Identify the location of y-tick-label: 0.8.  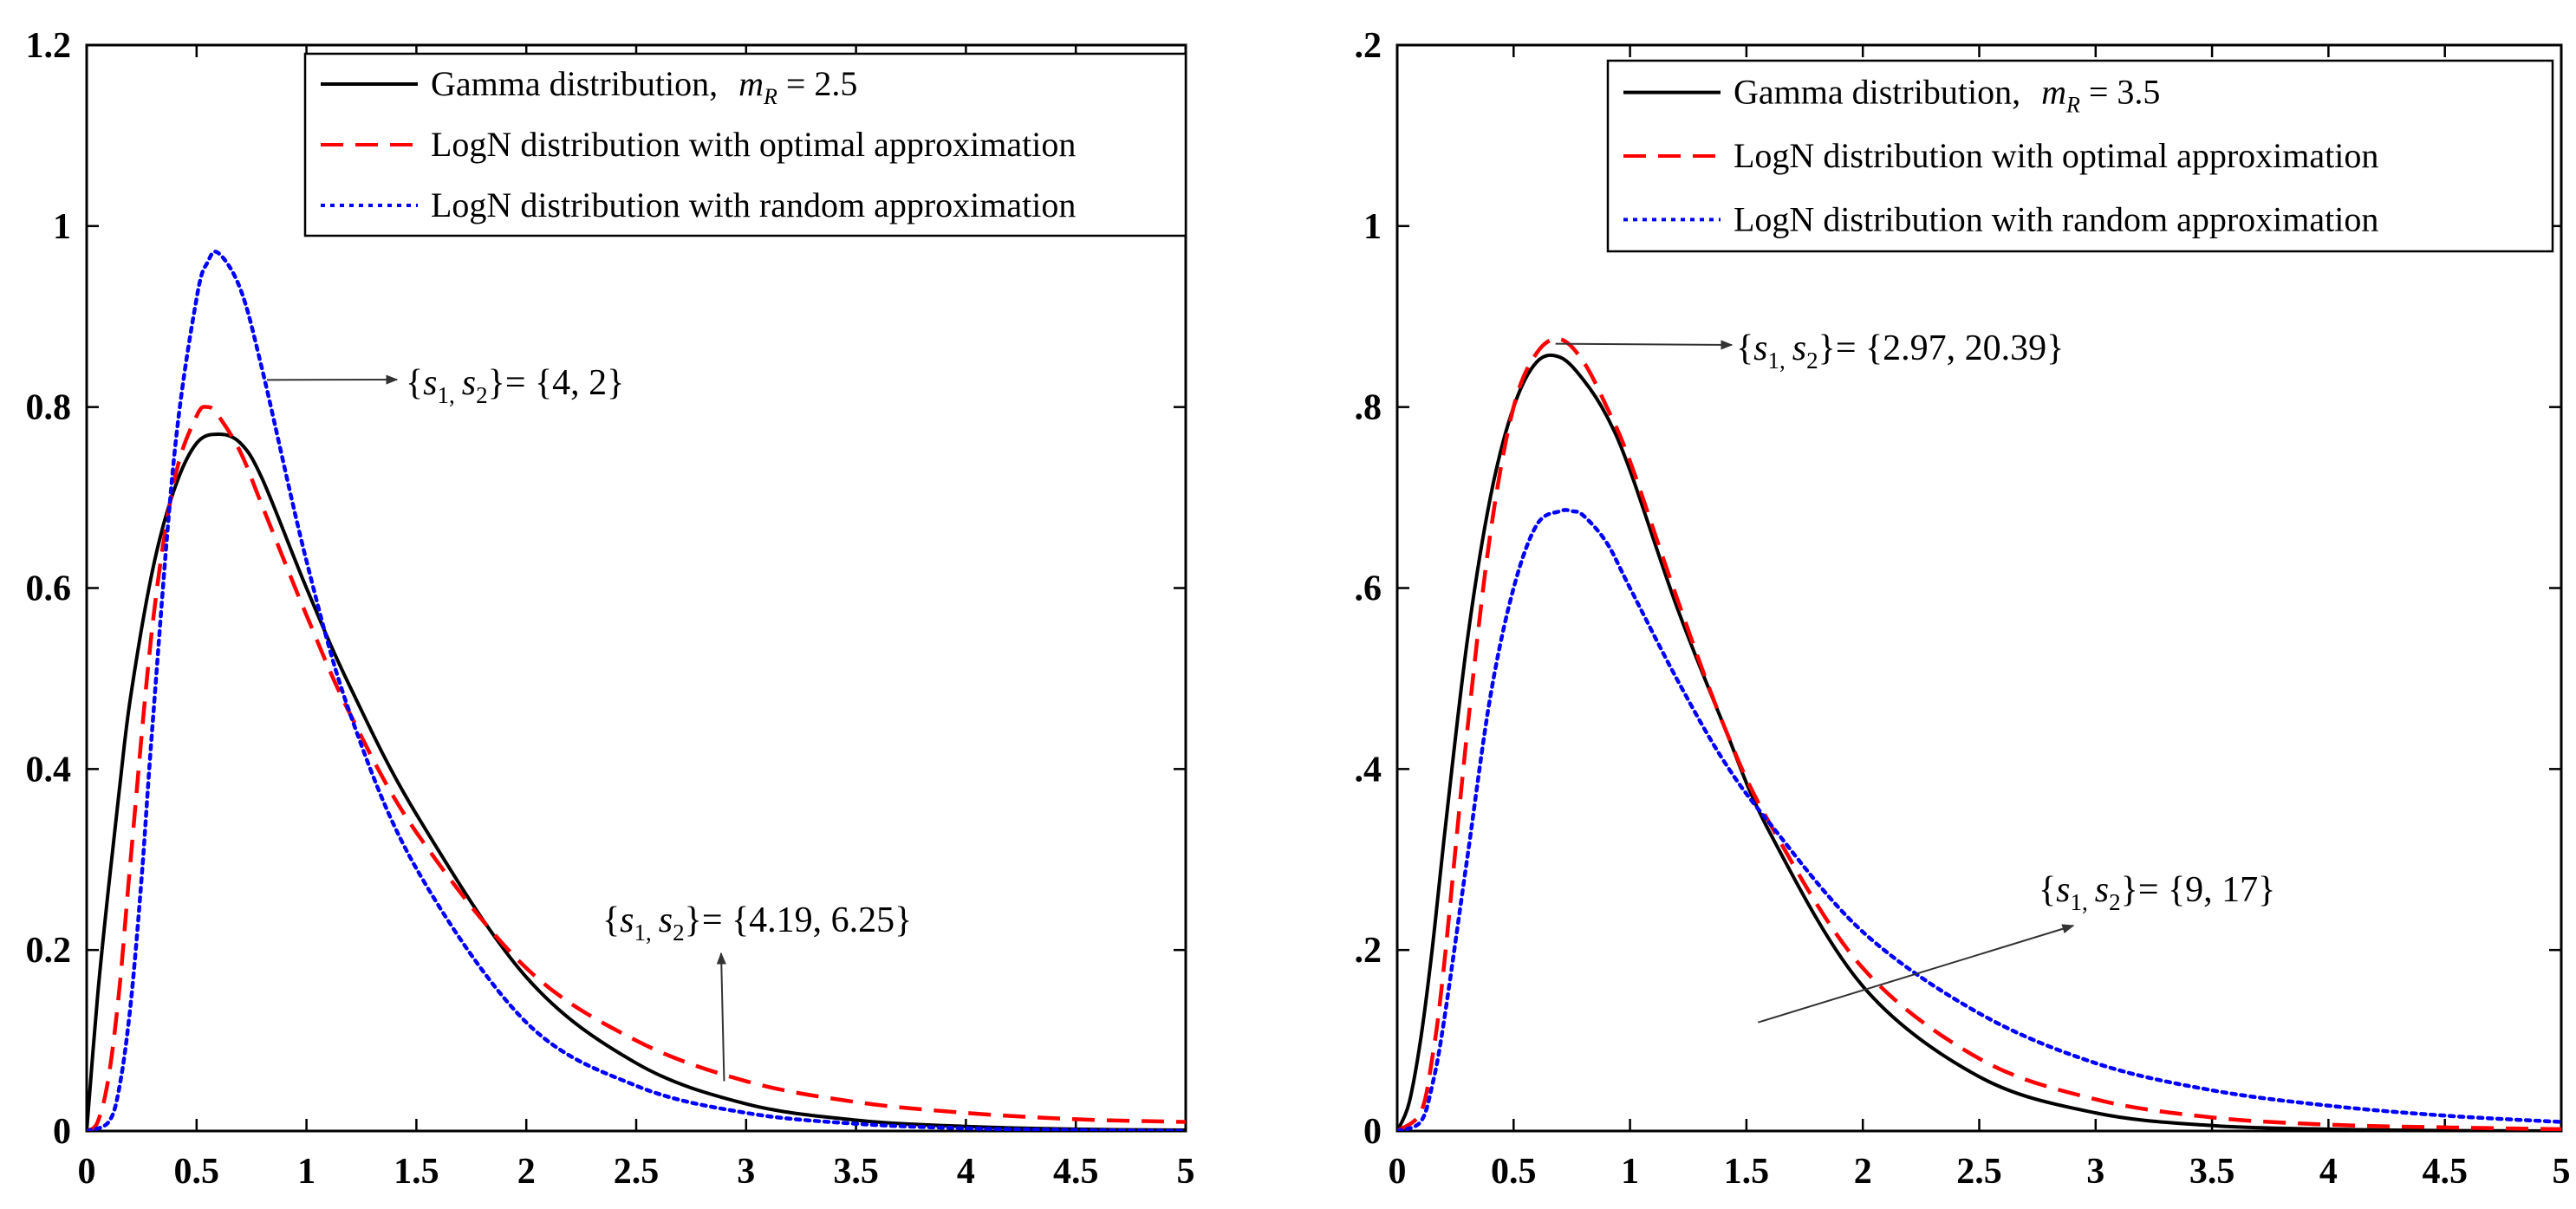
(49, 408).